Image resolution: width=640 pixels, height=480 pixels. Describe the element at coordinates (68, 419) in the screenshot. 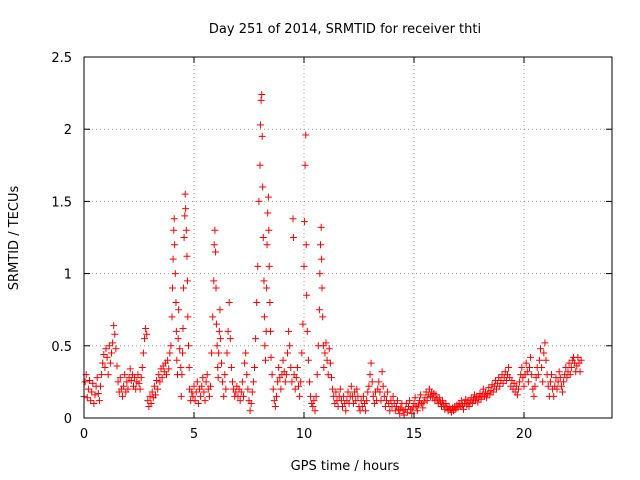

I see `y-tick-label-0: 0` at that location.